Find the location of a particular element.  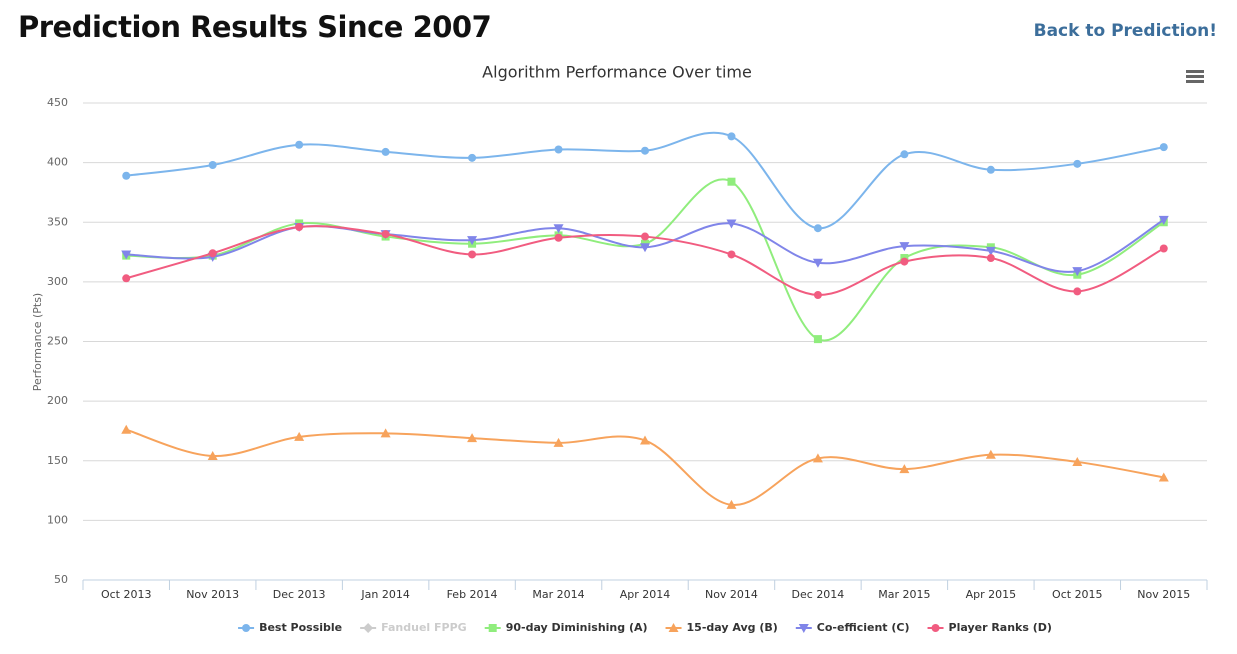

x-tick-label: Nov 2013 is located at coordinates (212, 594).